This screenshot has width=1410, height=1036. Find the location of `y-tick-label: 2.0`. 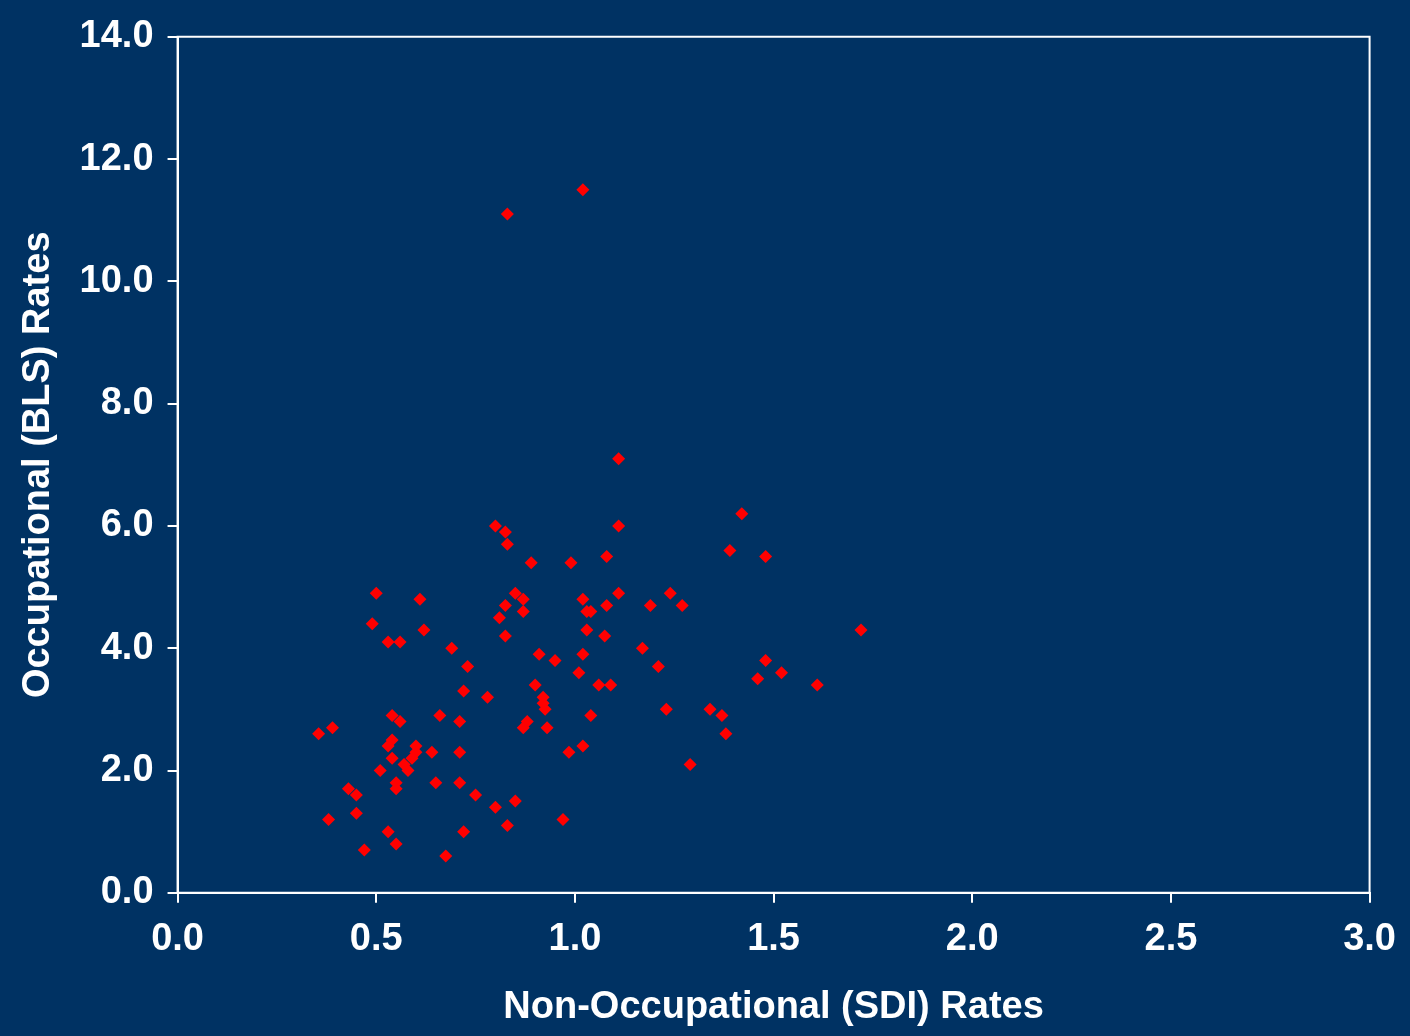

y-tick-label: 2.0 is located at coordinates (127, 768).